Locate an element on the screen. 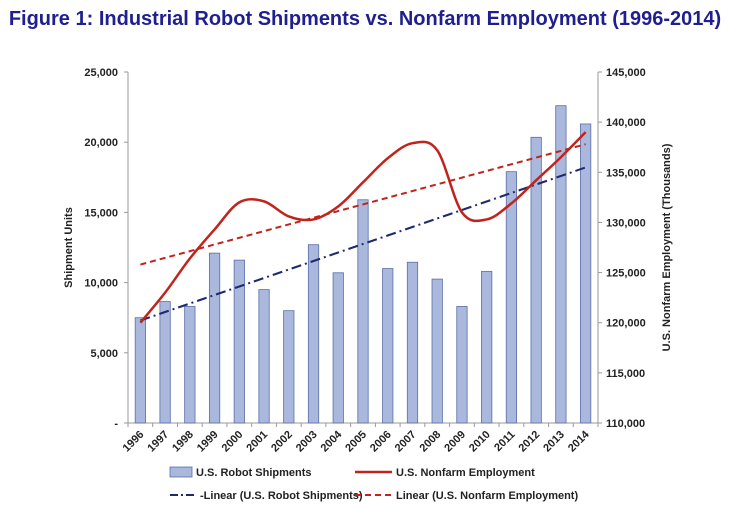 This screenshot has height=520, width=730. x-tick-label: 2004 is located at coordinates (332, 441).